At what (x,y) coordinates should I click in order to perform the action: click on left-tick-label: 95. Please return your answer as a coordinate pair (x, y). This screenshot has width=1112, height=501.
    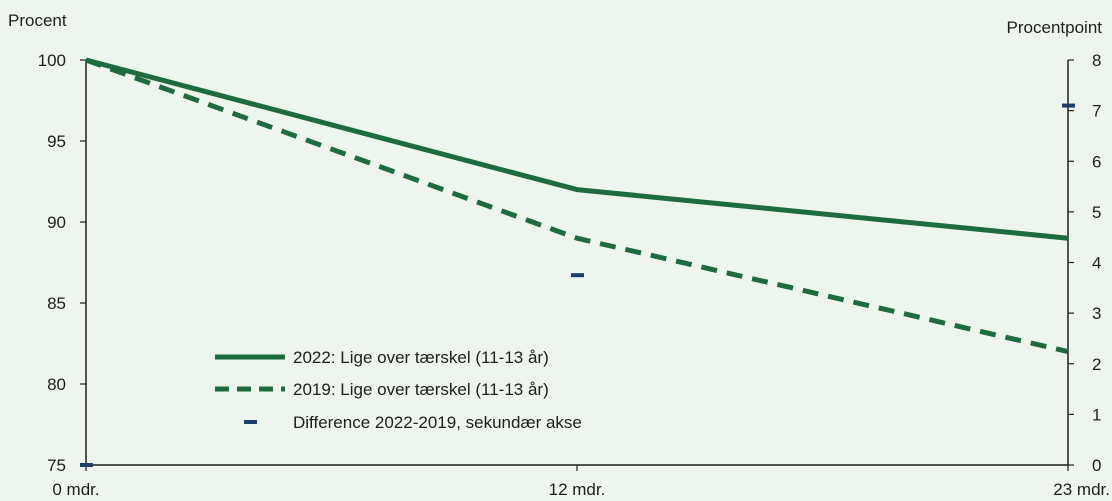
    Looking at the image, I should click on (56, 141).